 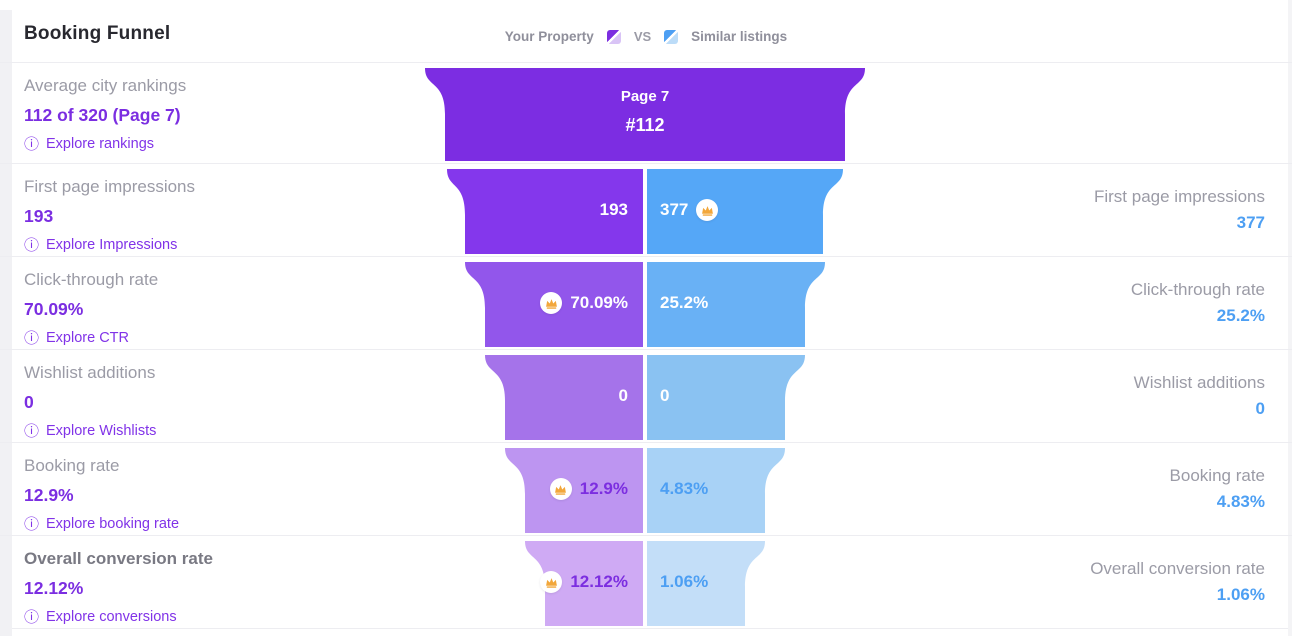 I want to click on metric-title-similar: Overall conversion rate, so click(x=1177, y=568).